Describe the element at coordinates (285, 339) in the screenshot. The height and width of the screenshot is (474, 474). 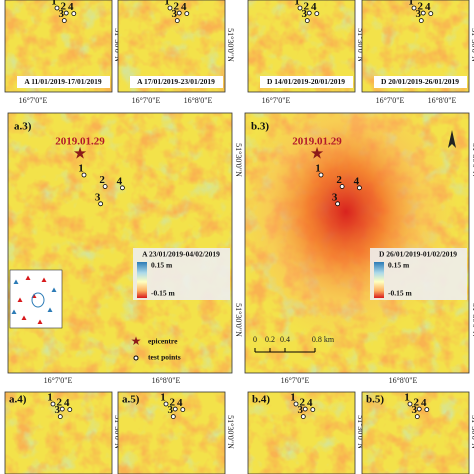
I see `scale-label: 0.4` at that location.